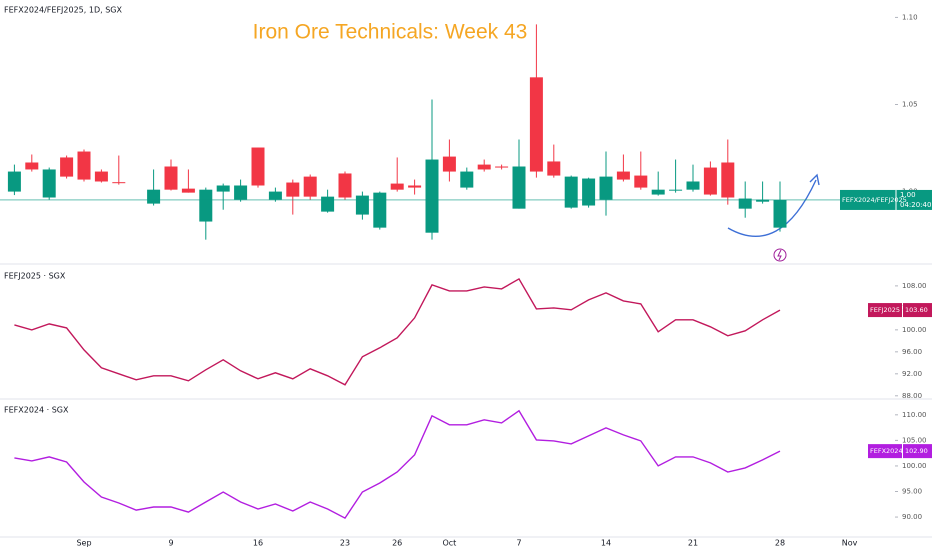 This screenshot has width=932, height=550. I want to click on x-tick-label: 9, so click(170, 543).